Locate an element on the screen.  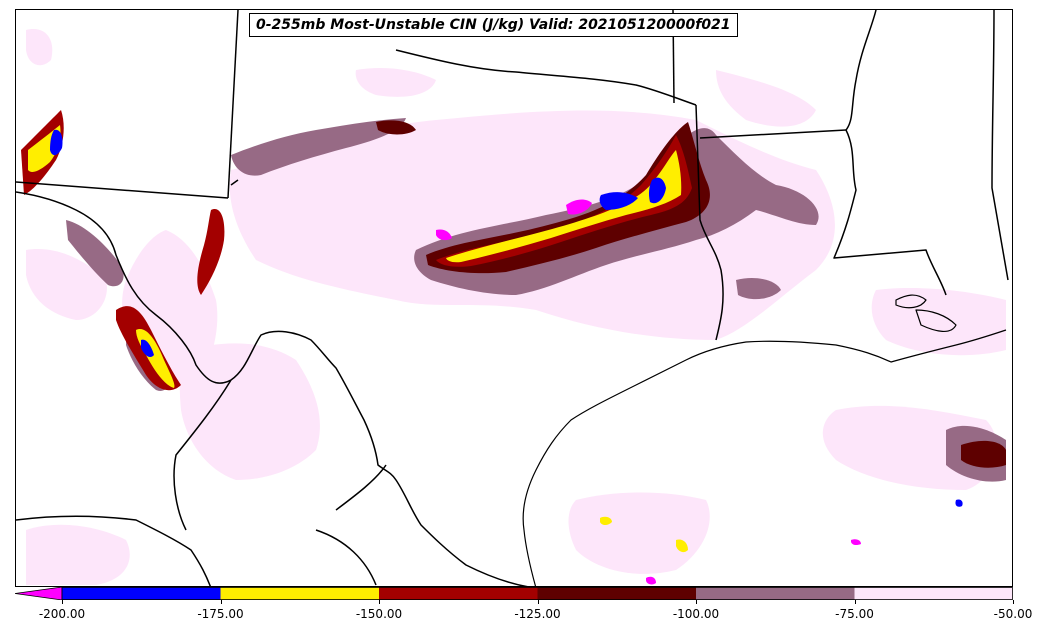
colorbar-tick-label: -200.00 is located at coordinates (62, 614).